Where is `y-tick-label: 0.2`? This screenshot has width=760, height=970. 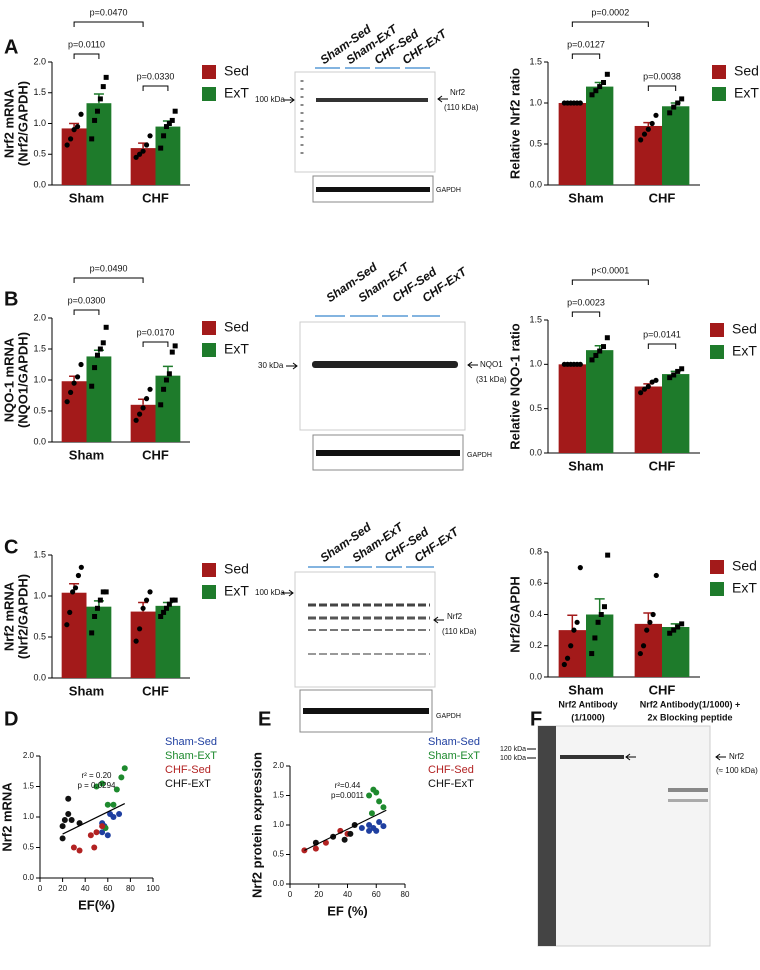
y-tick-label: 0.2 is located at coordinates (535, 645).